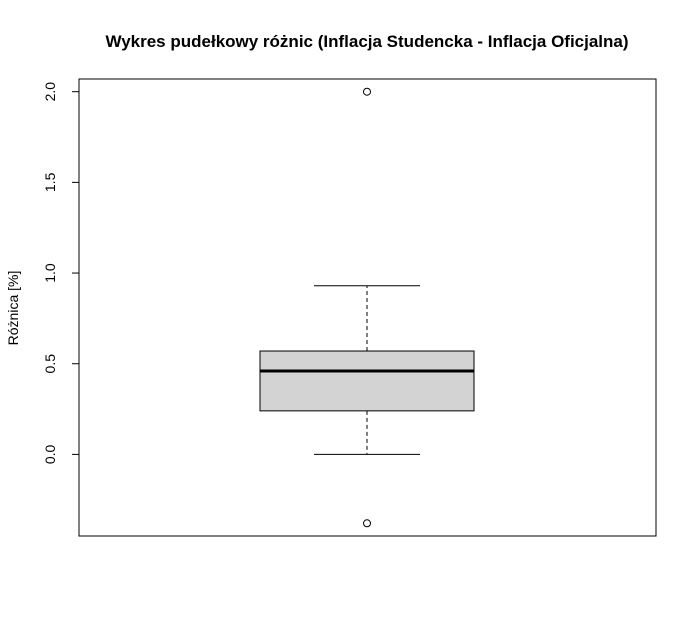 The height and width of the screenshot is (634, 696). I want to click on y-tick-label: 1.0, so click(50, 273).